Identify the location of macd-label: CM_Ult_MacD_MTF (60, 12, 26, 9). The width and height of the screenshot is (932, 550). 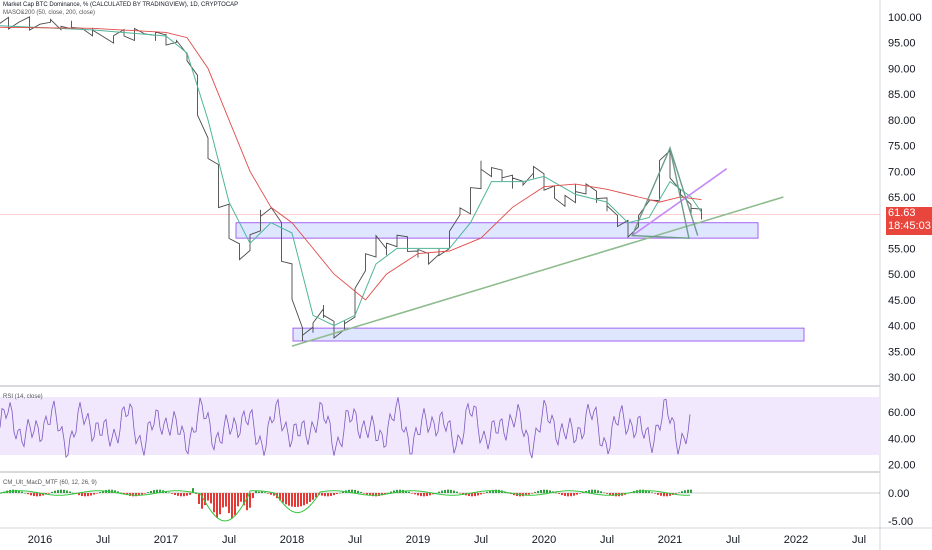
(50, 483).